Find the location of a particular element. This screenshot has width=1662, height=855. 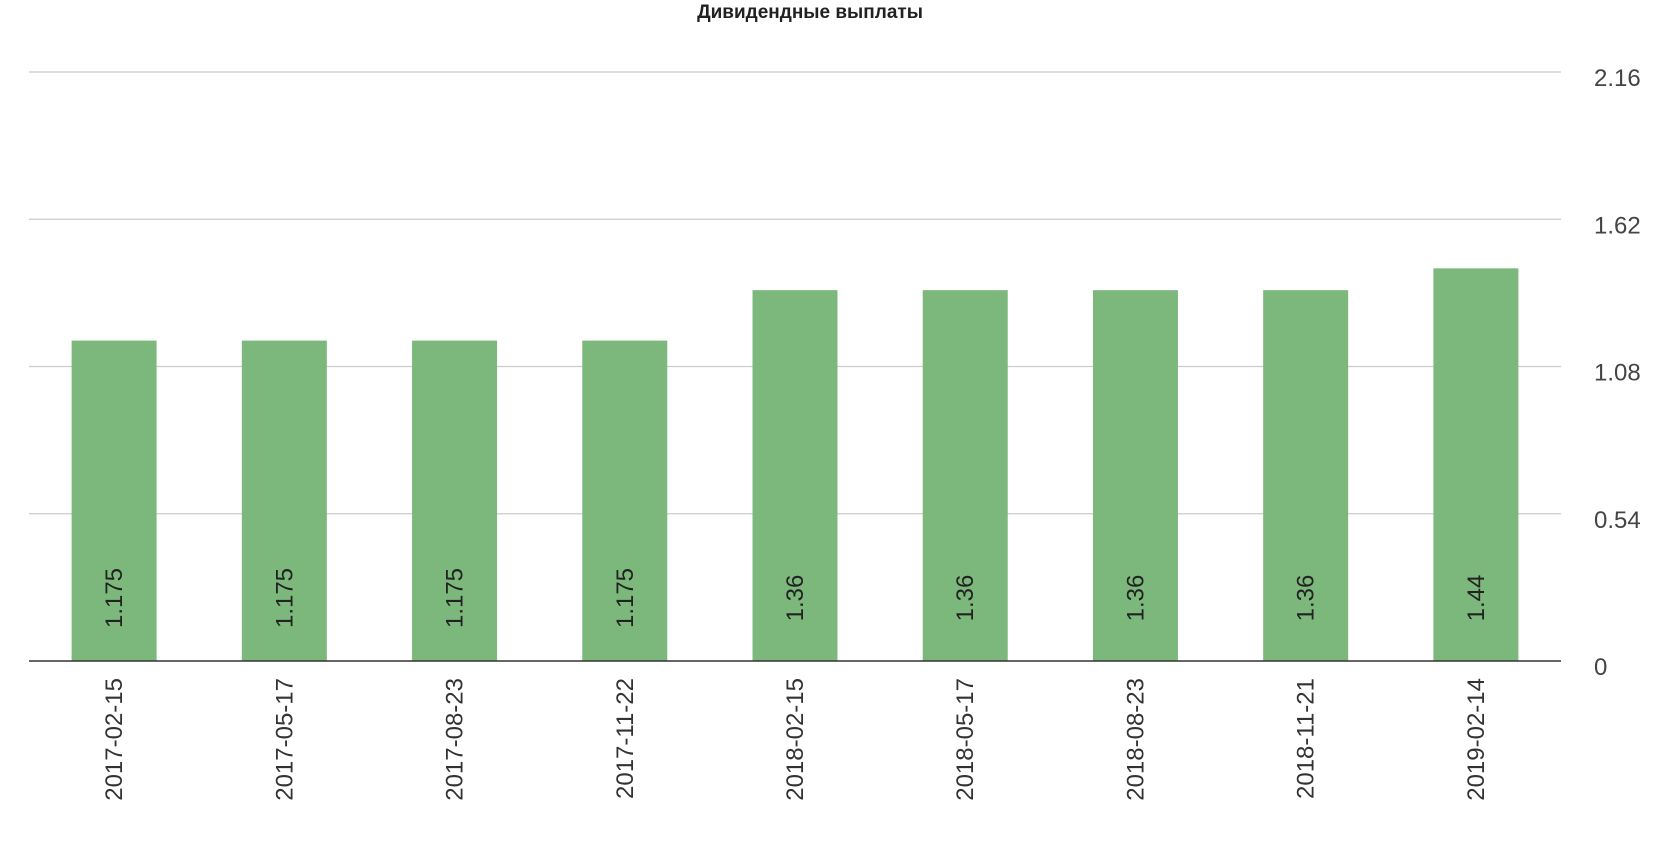

y-tick-label: 0.54 is located at coordinates (1617, 520).